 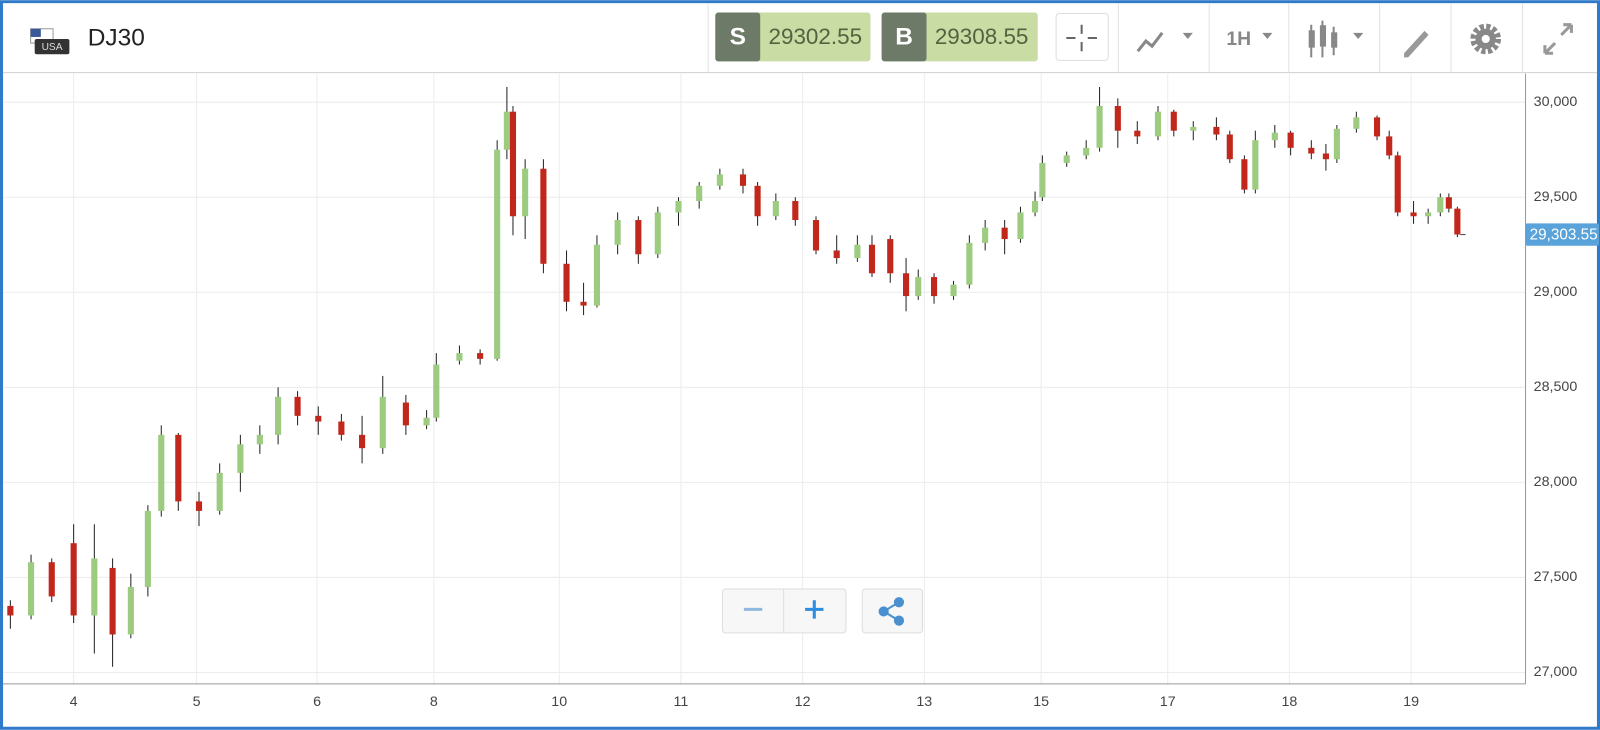 I want to click on x-tick-label: 11, so click(x=681, y=702).